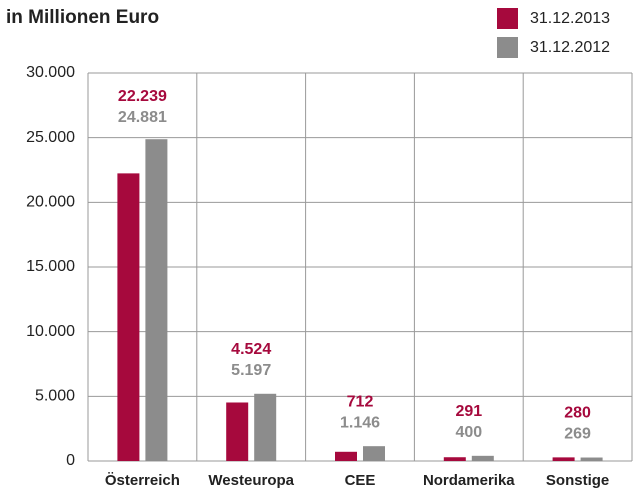 The image size is (644, 493). What do you see at coordinates (142, 117) in the screenshot?
I see `data-label: 24.881` at bounding box center [142, 117].